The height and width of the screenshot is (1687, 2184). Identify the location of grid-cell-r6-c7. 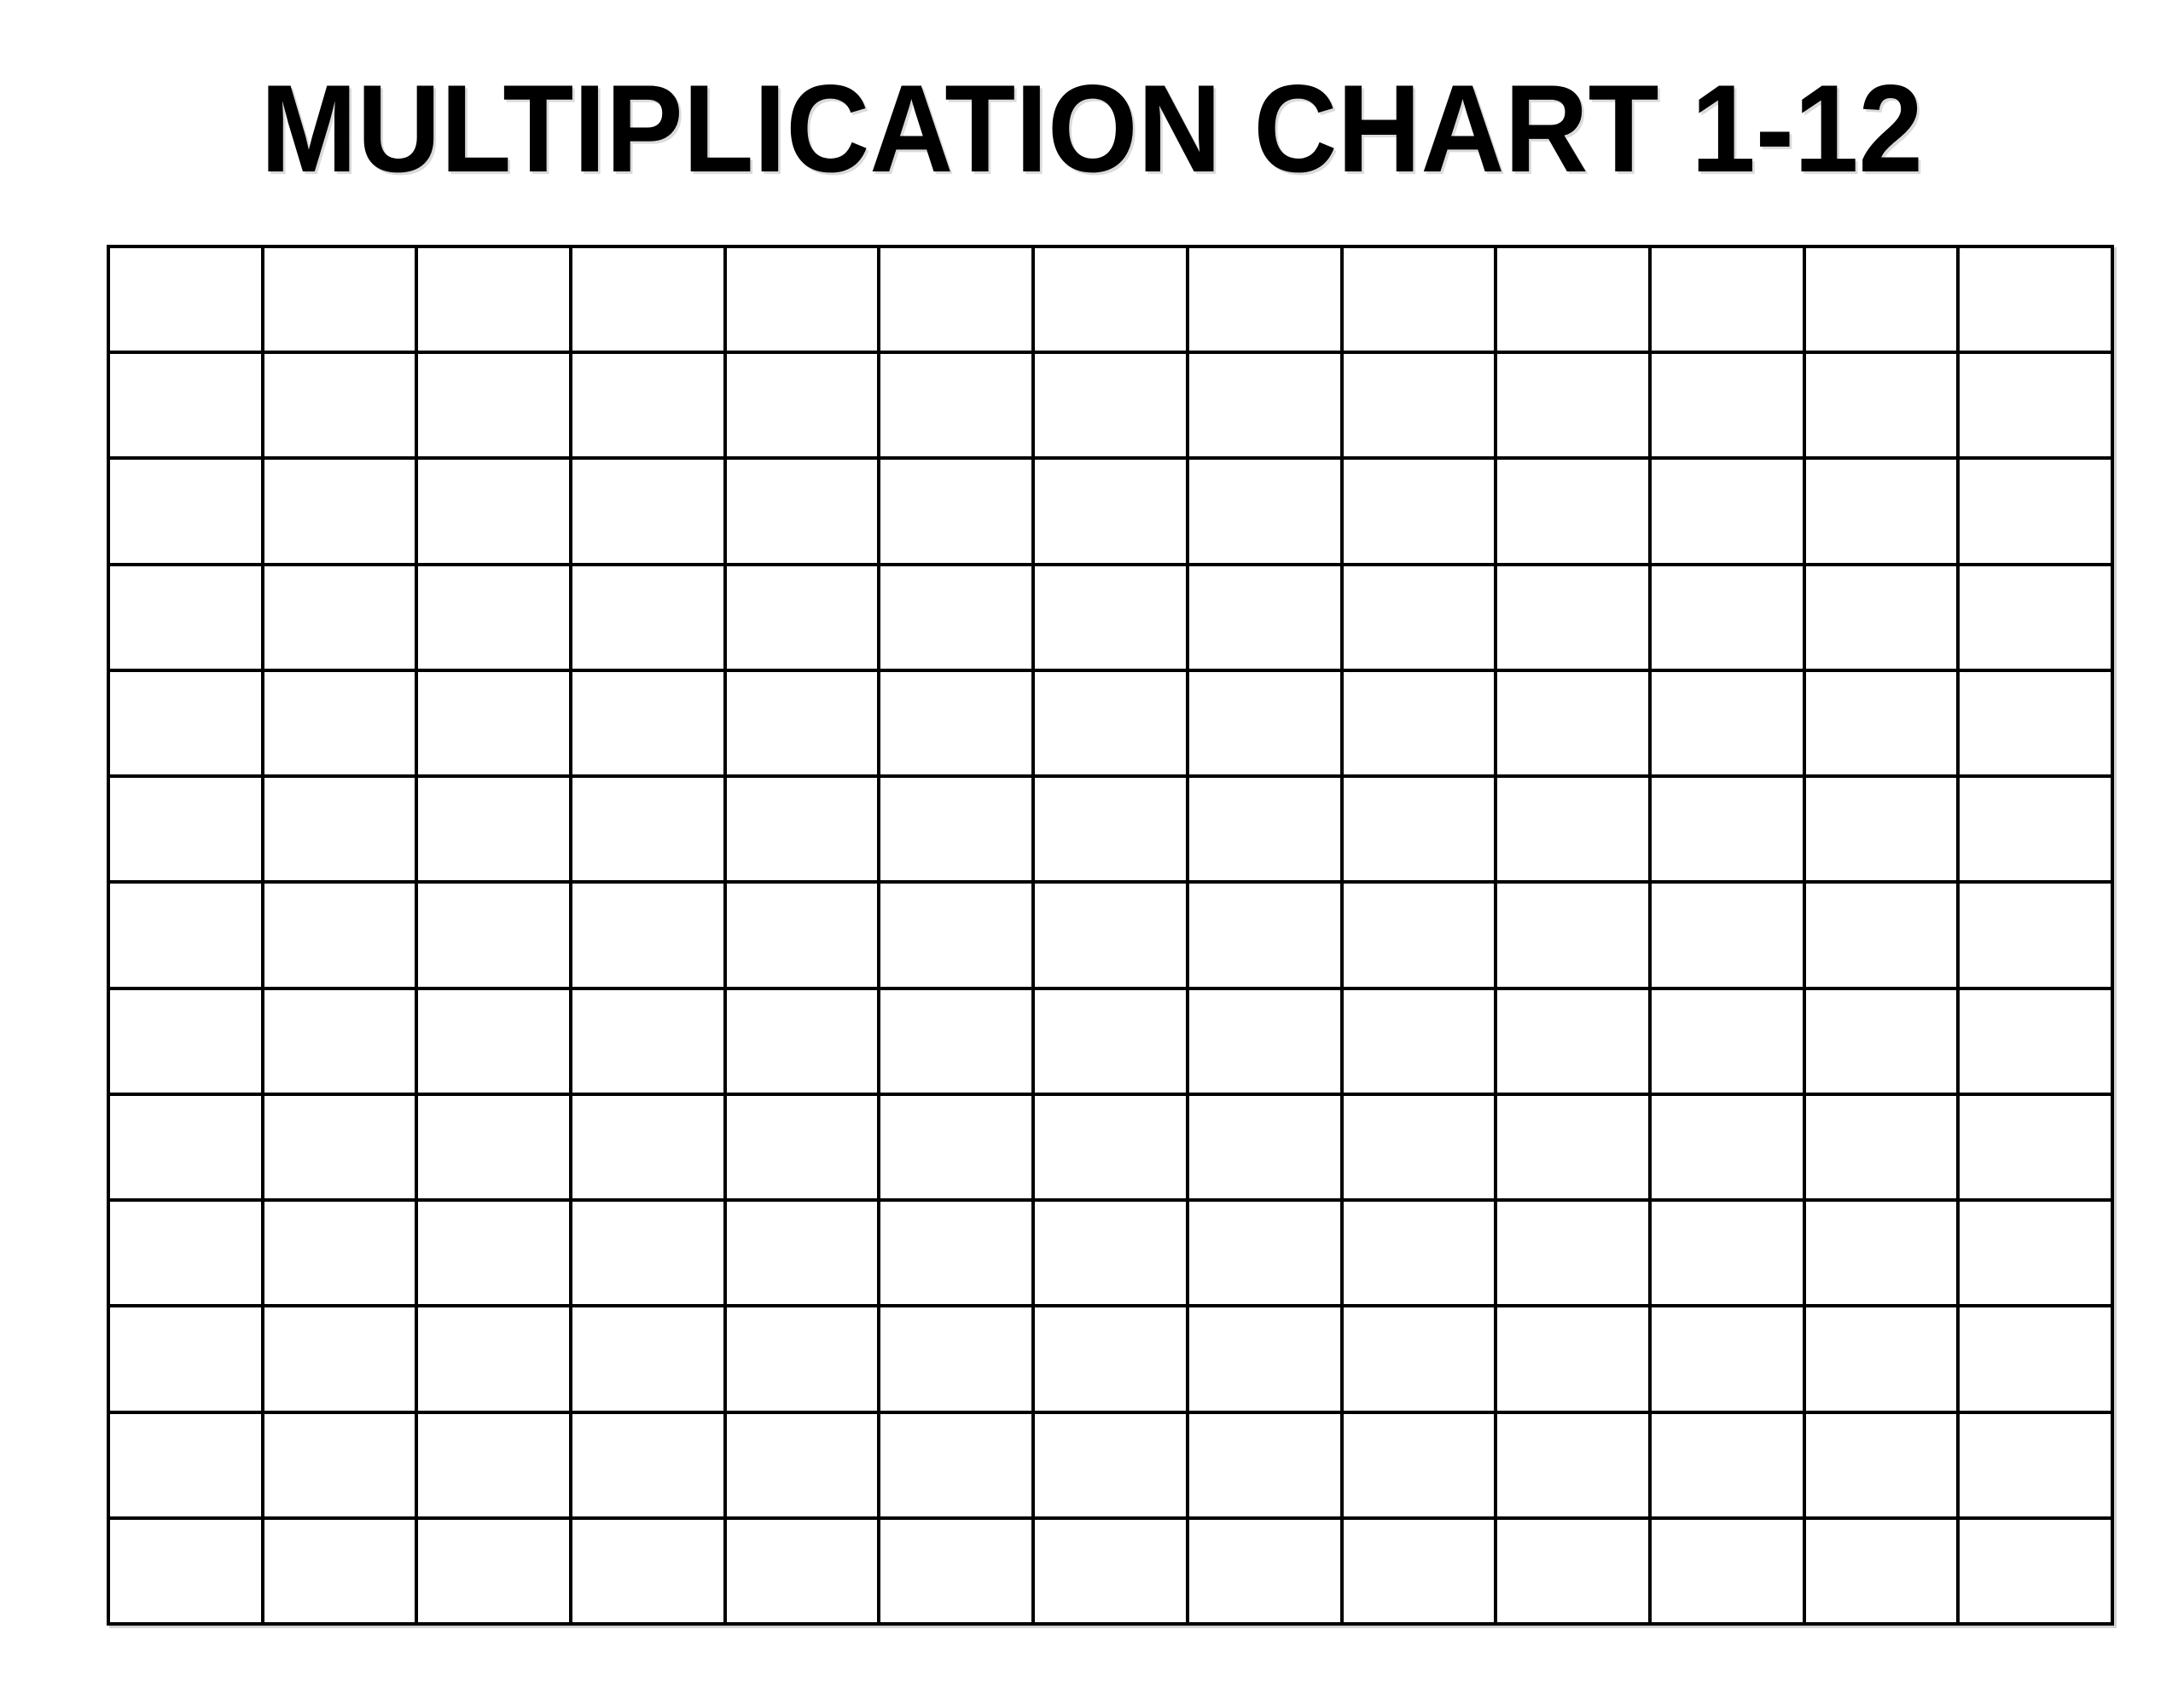
(1110, 830).